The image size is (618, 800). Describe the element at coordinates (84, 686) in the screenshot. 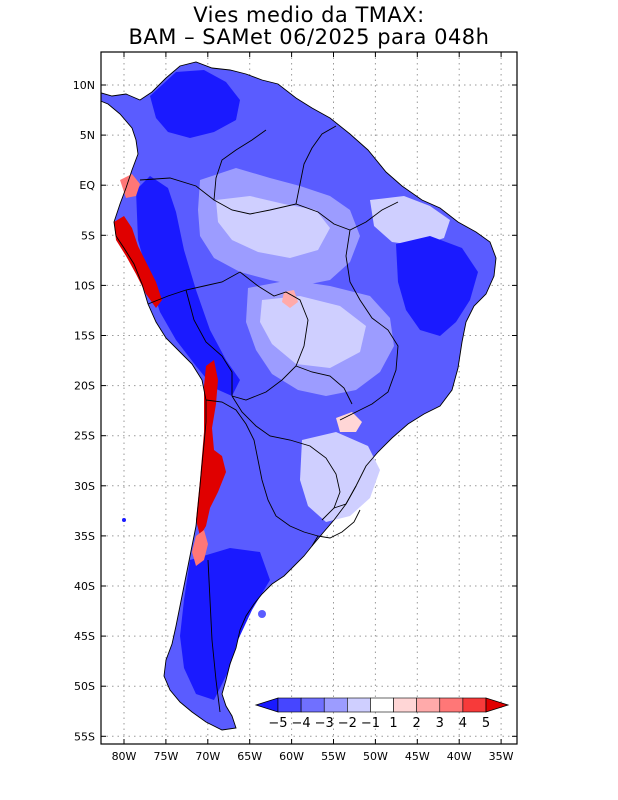

I see `lat-tick-label: 50S` at that location.